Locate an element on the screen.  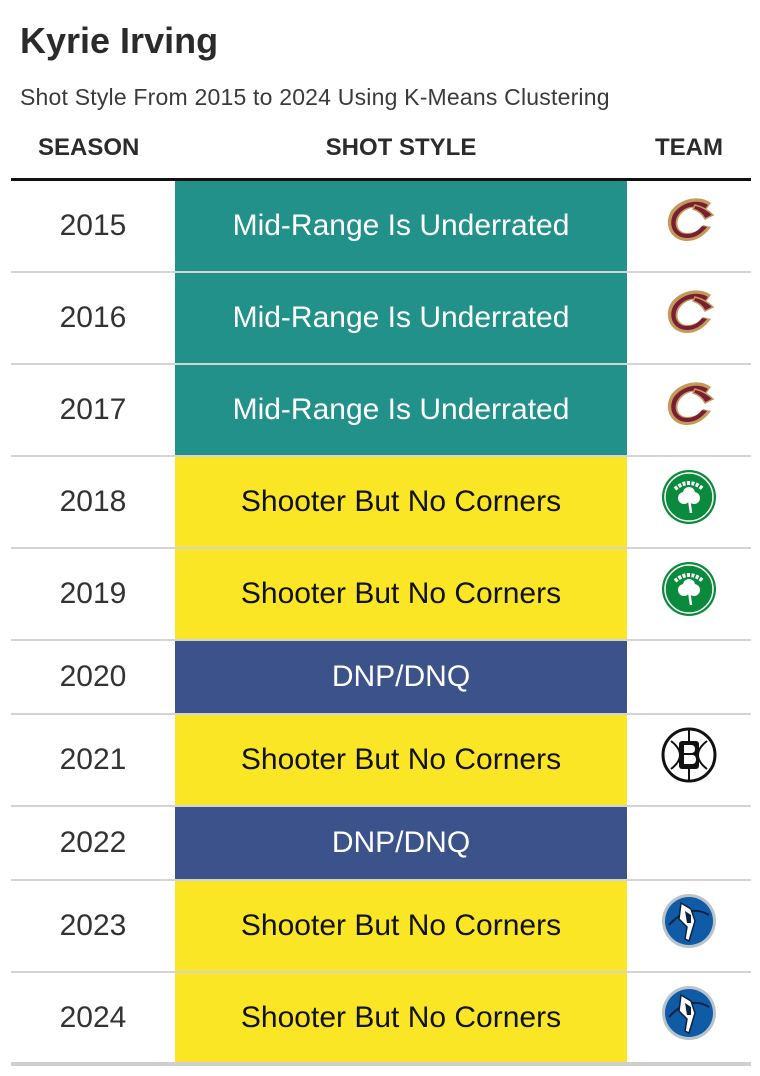
season-cell: 2024 is located at coordinates (93, 1017).